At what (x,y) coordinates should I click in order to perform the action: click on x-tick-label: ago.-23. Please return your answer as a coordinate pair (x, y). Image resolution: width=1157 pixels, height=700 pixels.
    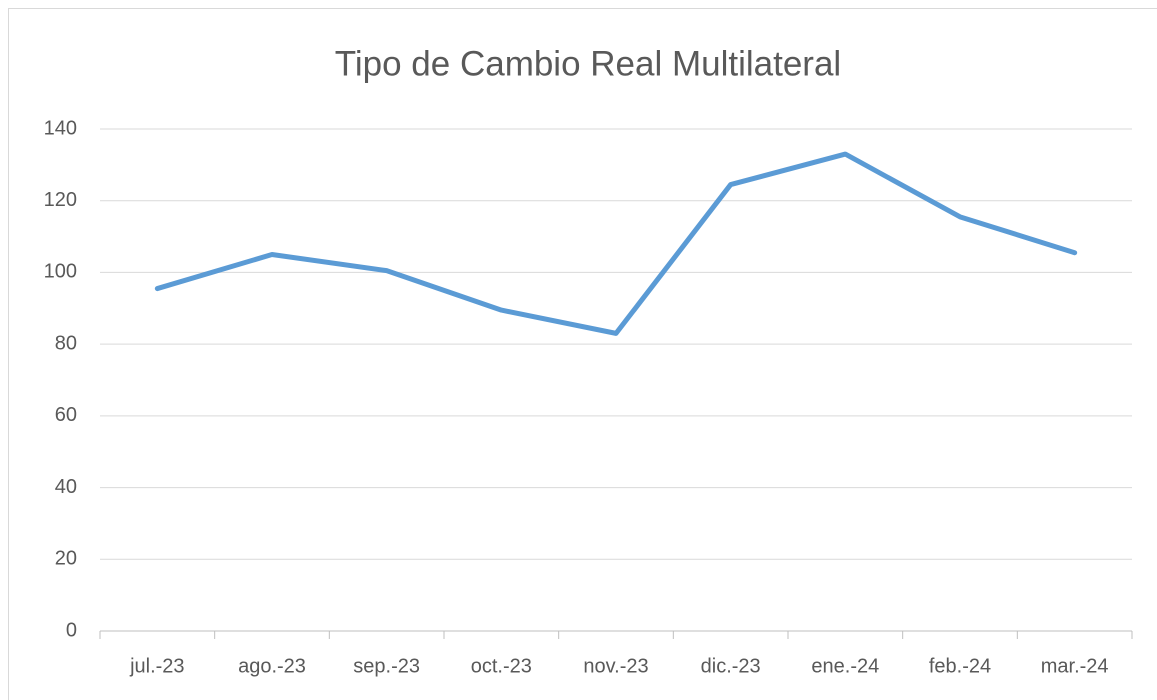
    Looking at the image, I should click on (272, 666).